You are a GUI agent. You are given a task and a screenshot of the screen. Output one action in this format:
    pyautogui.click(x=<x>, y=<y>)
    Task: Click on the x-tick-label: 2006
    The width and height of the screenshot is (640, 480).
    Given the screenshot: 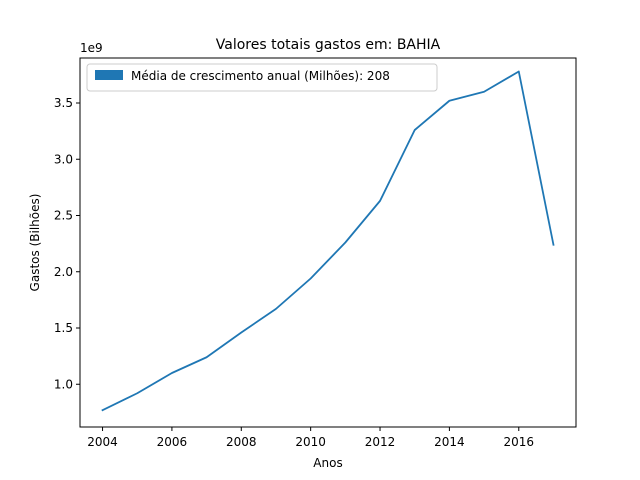 What is the action you would take?
    pyautogui.click(x=172, y=442)
    